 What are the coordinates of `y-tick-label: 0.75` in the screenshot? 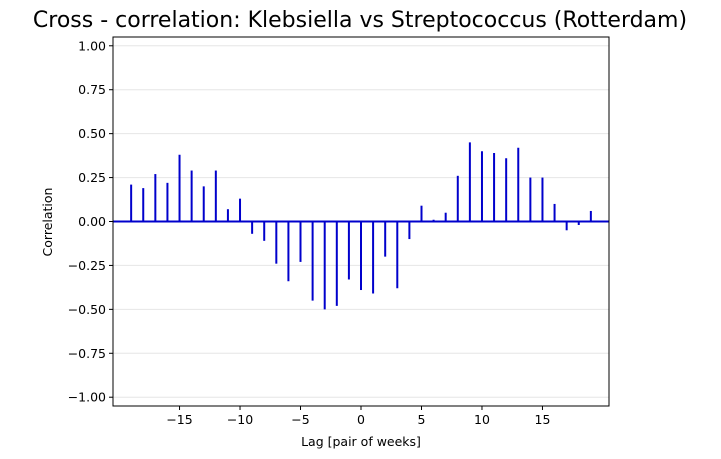 It's located at (92, 89).